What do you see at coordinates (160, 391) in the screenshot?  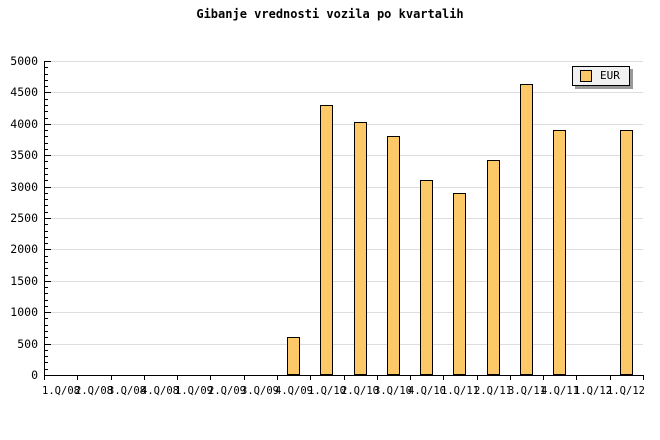 I see `x-tick-label: 4.Q/08` at bounding box center [160, 391].